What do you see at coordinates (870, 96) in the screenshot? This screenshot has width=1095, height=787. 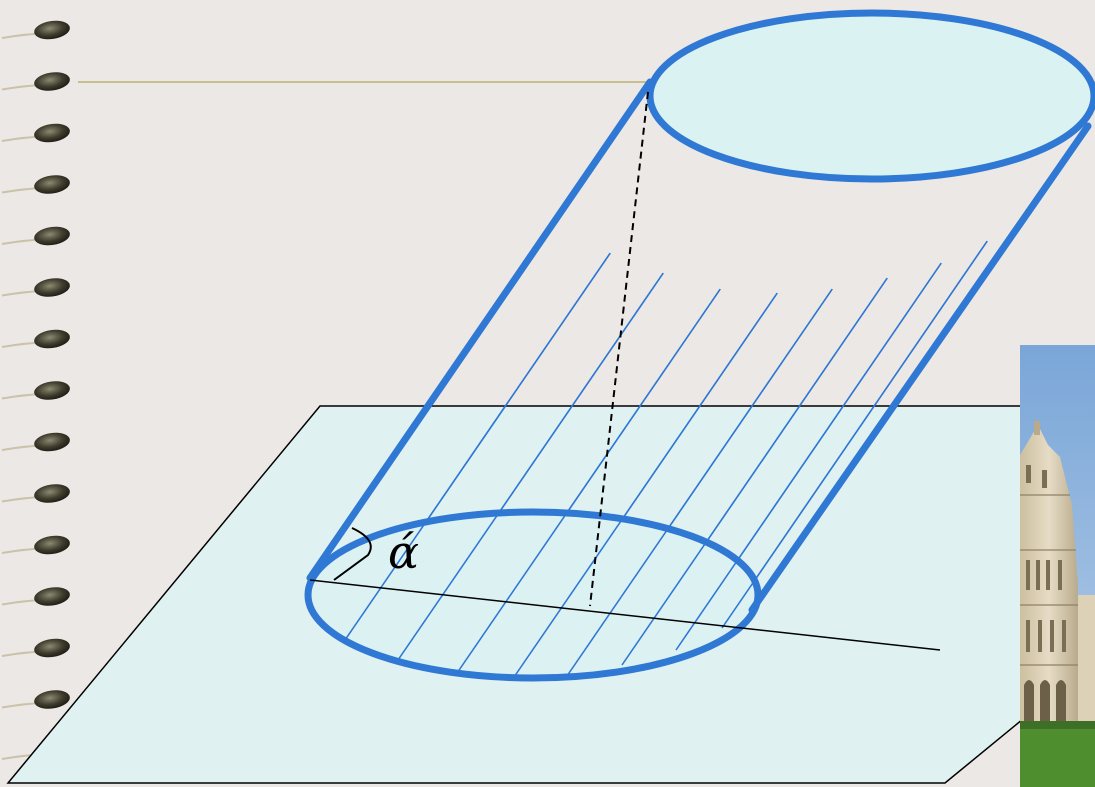 I see `top-ellipse` at bounding box center [870, 96].